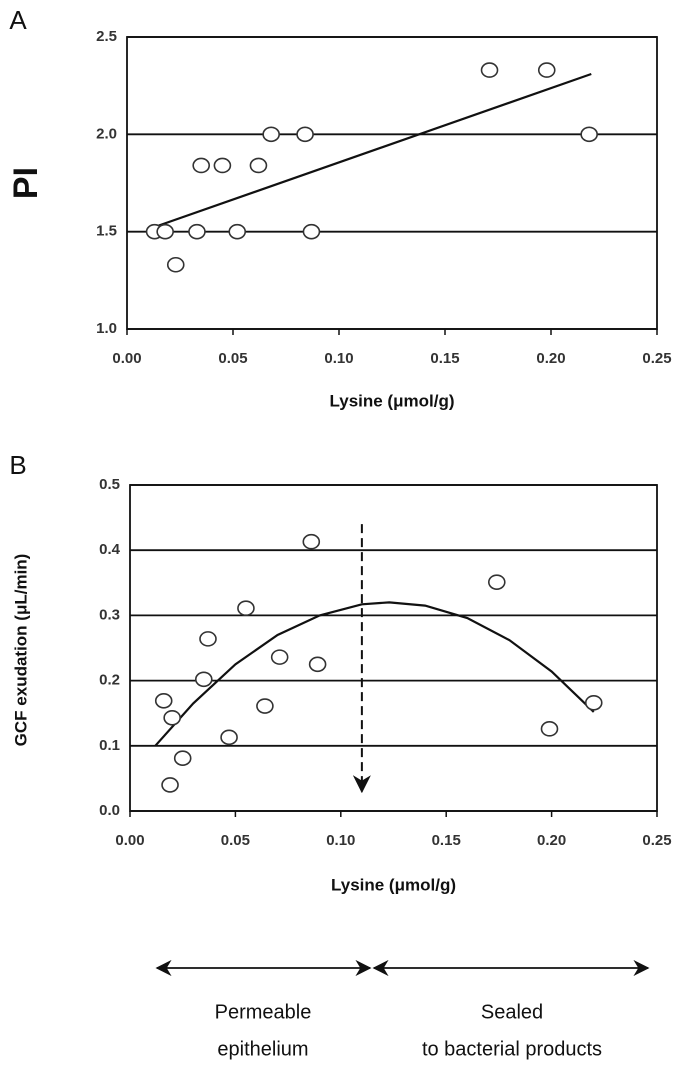 The height and width of the screenshot is (1070, 685). Describe the element at coordinates (109, 680) in the screenshot. I see `y-tick-label: 0.2` at that location.